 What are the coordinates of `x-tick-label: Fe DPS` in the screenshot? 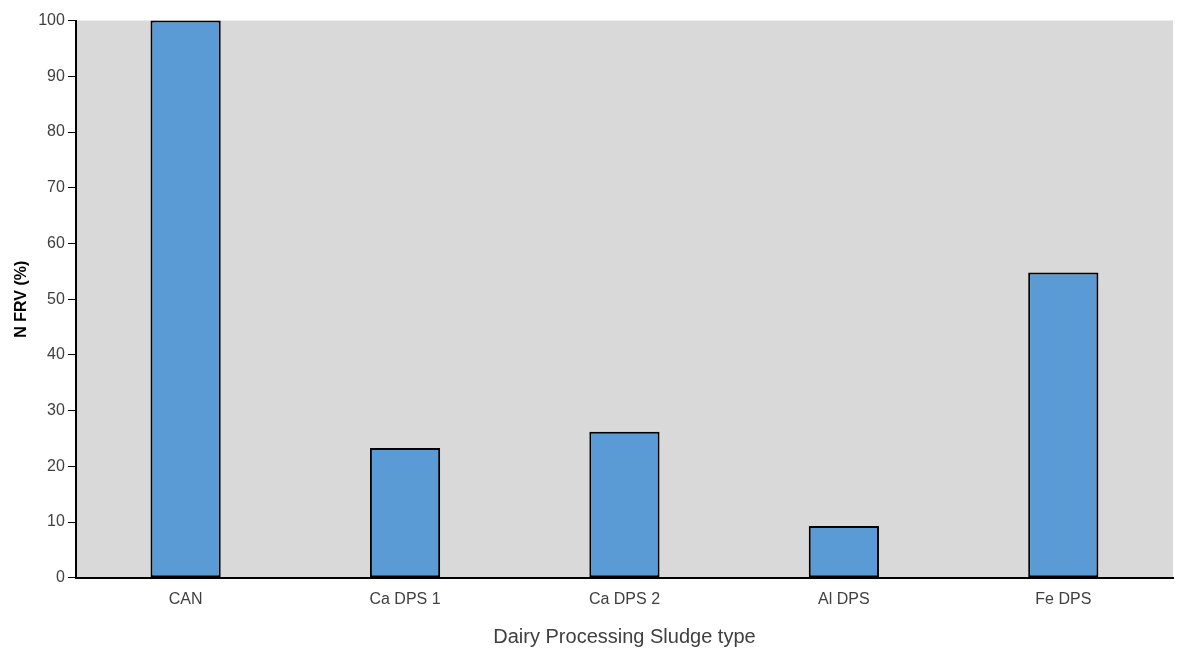 It's located at (1063, 598).